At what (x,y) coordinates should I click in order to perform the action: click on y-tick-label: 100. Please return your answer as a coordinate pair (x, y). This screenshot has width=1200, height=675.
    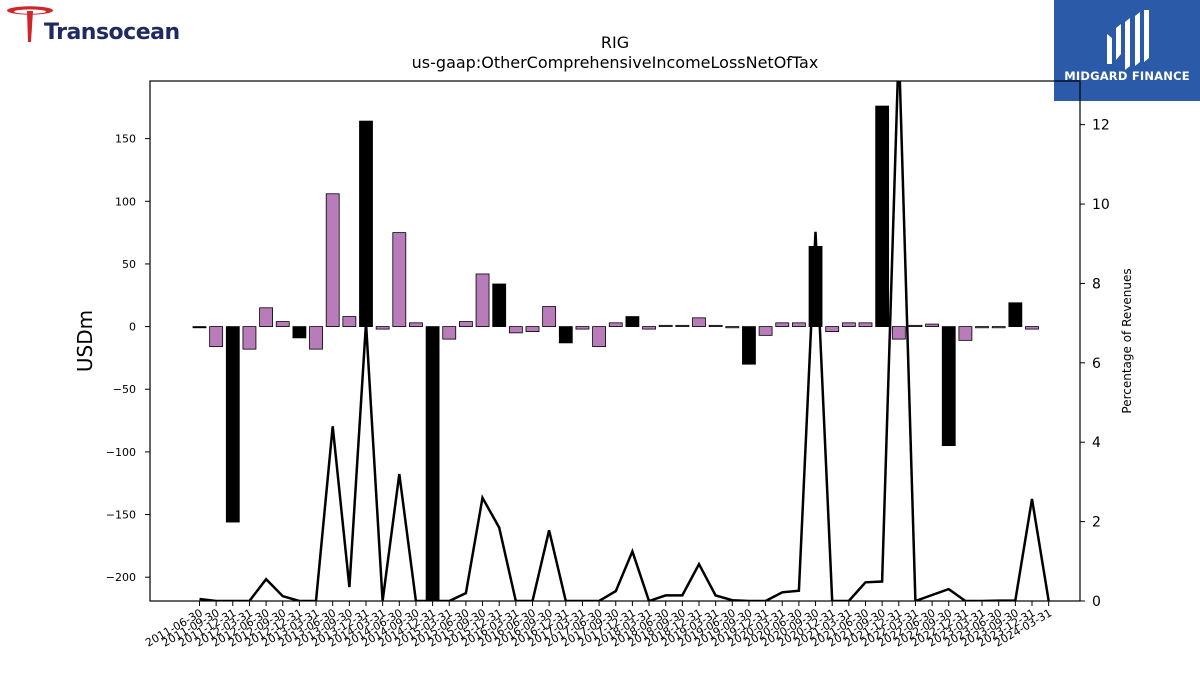
    Looking at the image, I should click on (125, 201).